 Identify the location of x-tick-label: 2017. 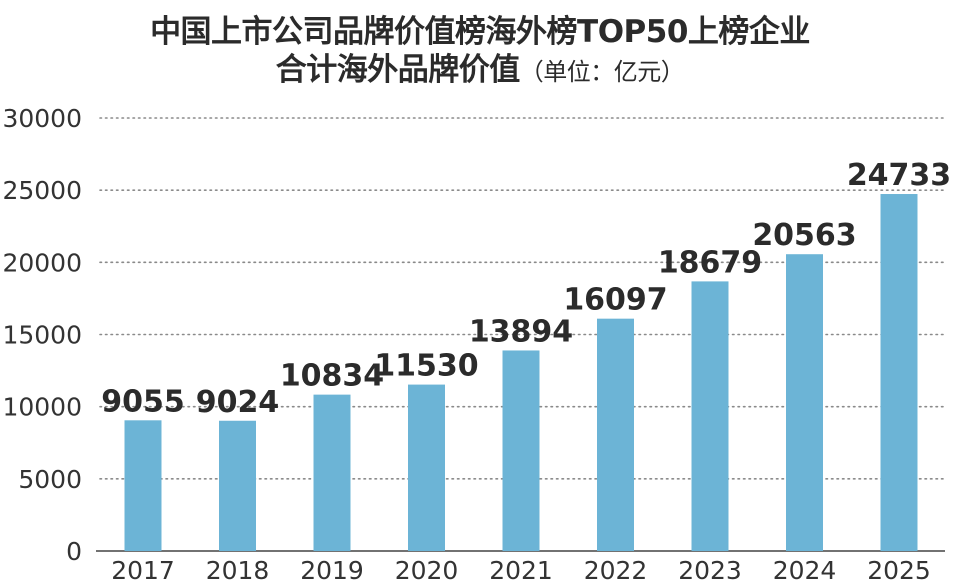
(143, 569).